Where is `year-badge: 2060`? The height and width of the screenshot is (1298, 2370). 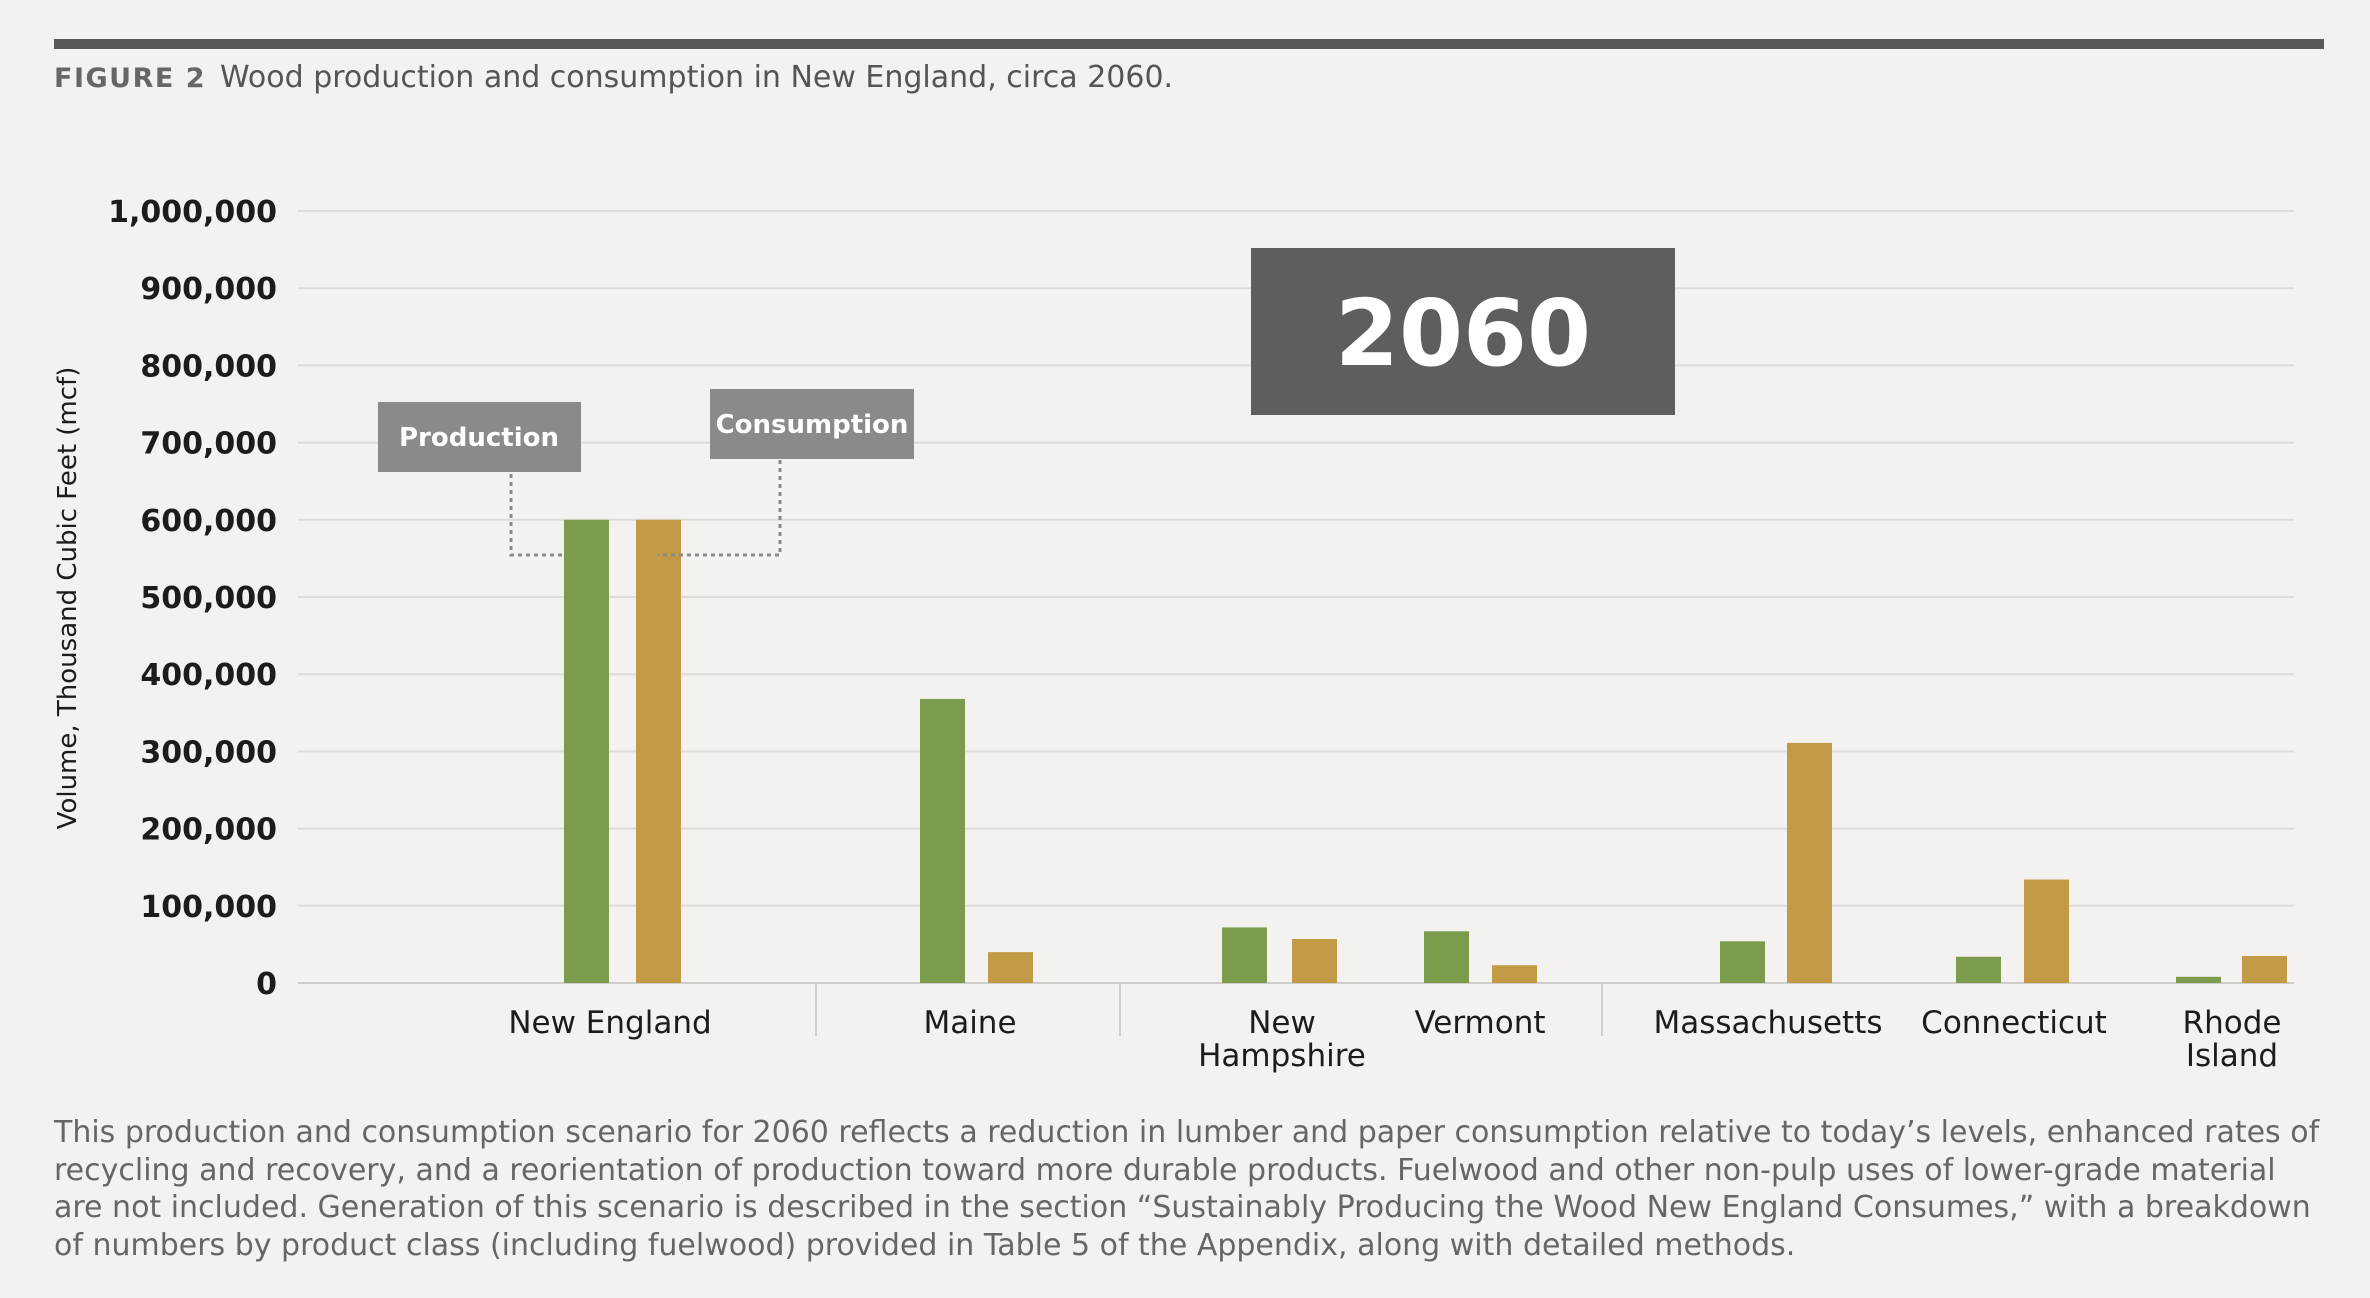 year-badge: 2060 is located at coordinates (1463, 331).